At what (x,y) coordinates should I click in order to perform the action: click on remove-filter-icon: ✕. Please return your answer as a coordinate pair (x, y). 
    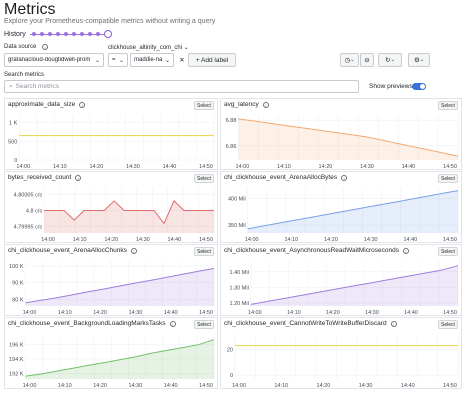
    Looking at the image, I should click on (182, 60).